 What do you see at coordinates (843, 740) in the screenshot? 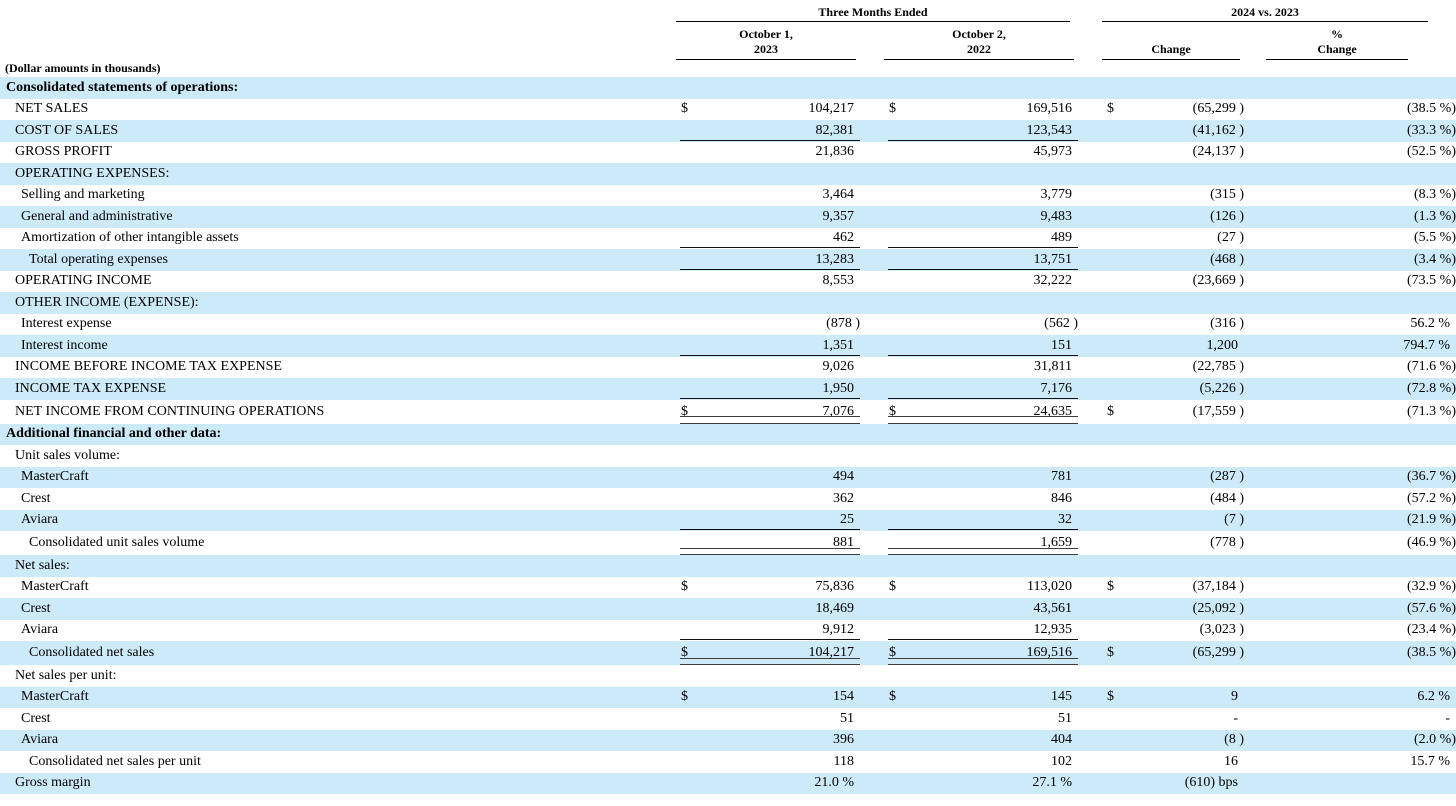
I see `cell-value: 396` at bounding box center [843, 740].